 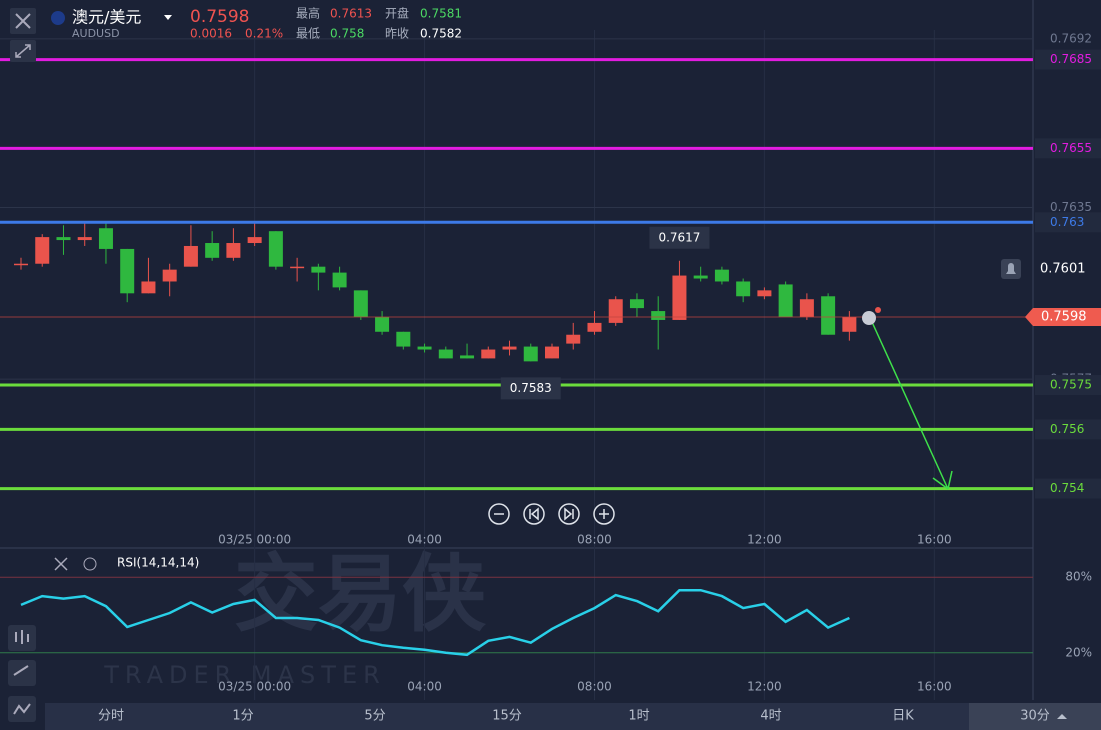 I want to click on info-dot, so click(x=878, y=310).